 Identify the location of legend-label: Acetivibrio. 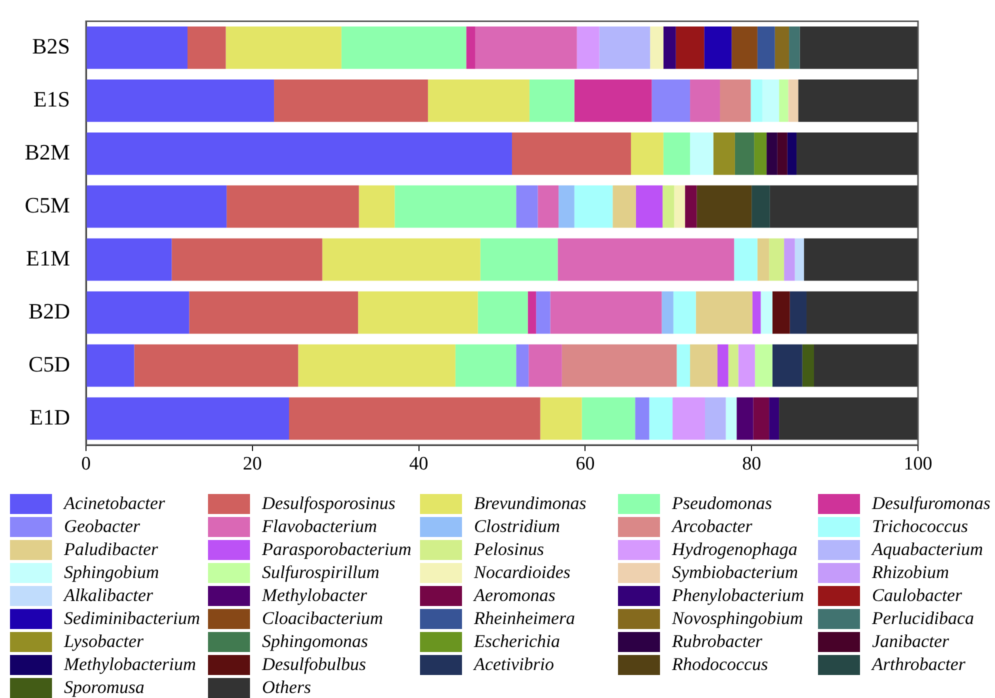
(514, 664).